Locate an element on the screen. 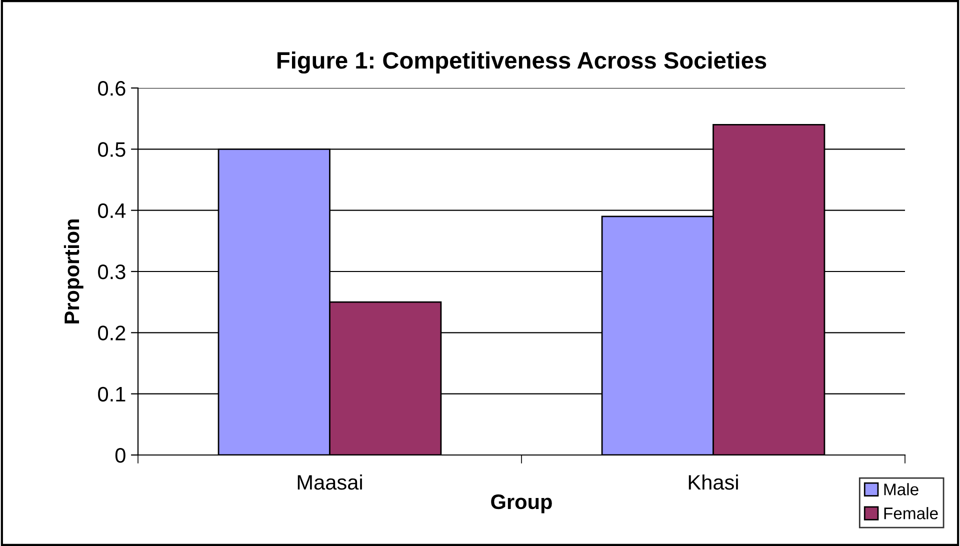 This screenshot has height=546, width=960. x-axis-title: Group is located at coordinates (521, 504).